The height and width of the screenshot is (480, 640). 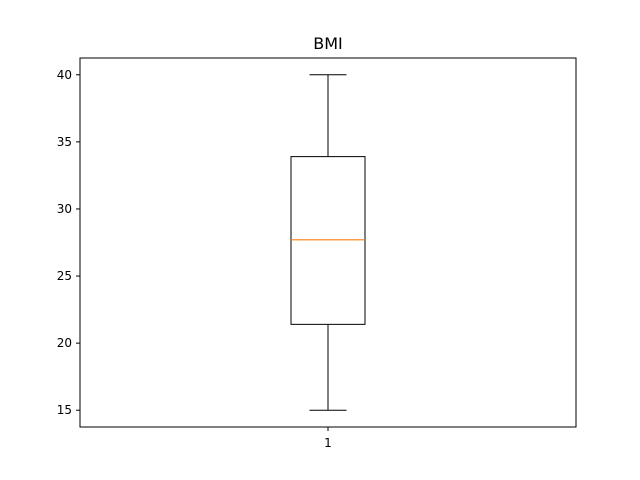 I want to click on y-tick-label: 30, so click(x=64, y=209).